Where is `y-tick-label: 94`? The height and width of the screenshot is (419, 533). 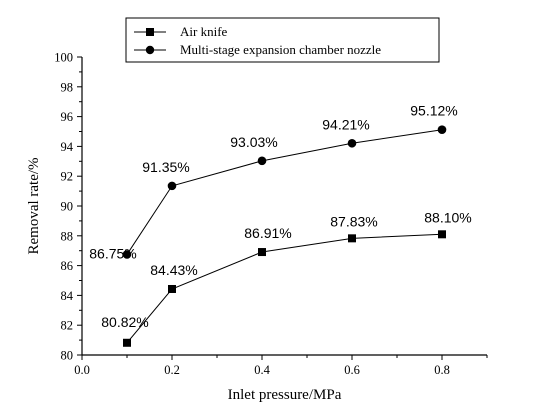 y-tick-label: 94 is located at coordinates (67, 147).